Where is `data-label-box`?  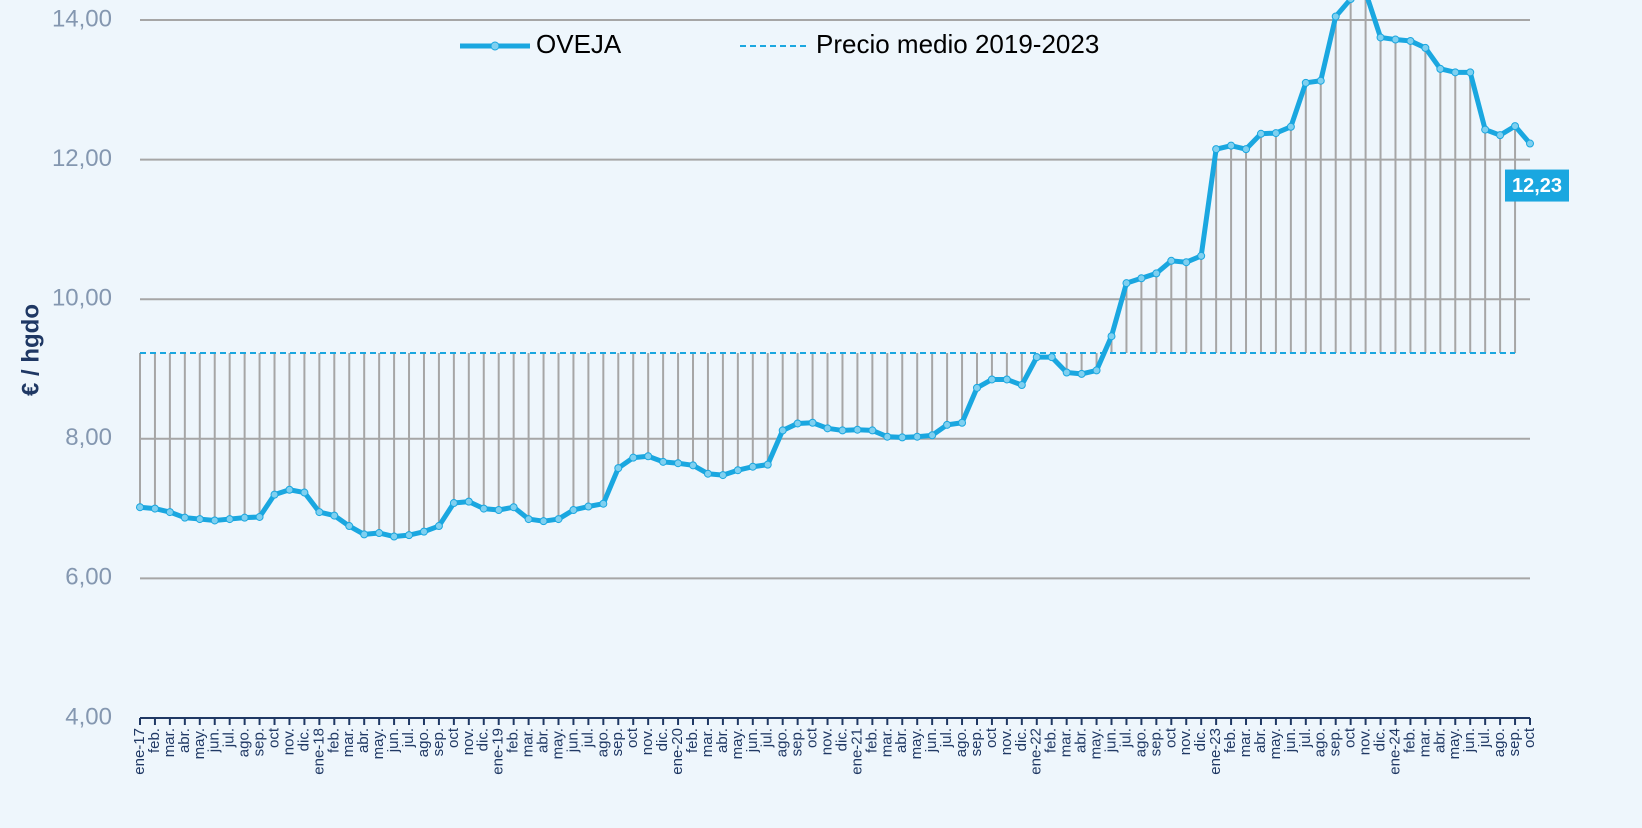 data-label-box is located at coordinates (1537, 185).